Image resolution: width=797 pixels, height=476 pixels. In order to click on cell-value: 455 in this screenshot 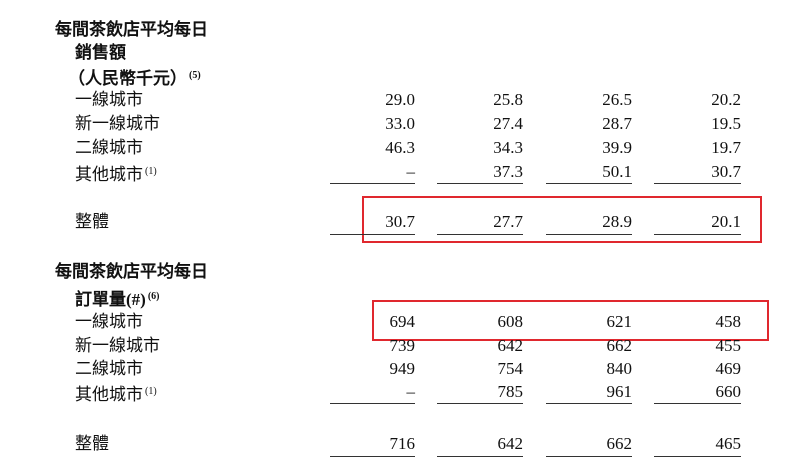, I will do `click(728, 345)`.